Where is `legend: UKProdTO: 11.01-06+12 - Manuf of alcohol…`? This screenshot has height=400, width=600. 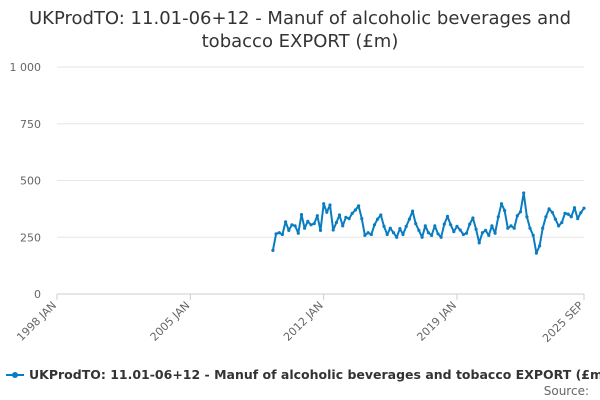
legend: UKProdTO: 11.01-06+12 - Manuf of alcohol… is located at coordinates (303, 374).